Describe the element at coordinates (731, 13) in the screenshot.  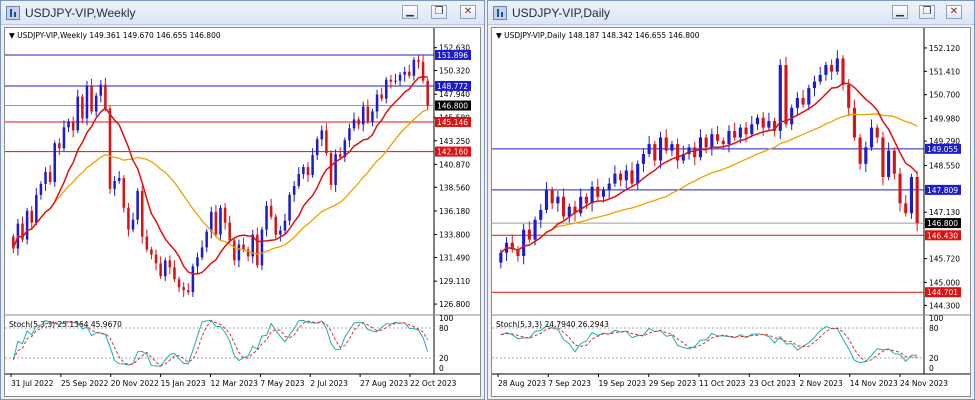
I see `daily-titlebar: USDJPY-VIP,Daily ▁ ❐ ✕` at that location.